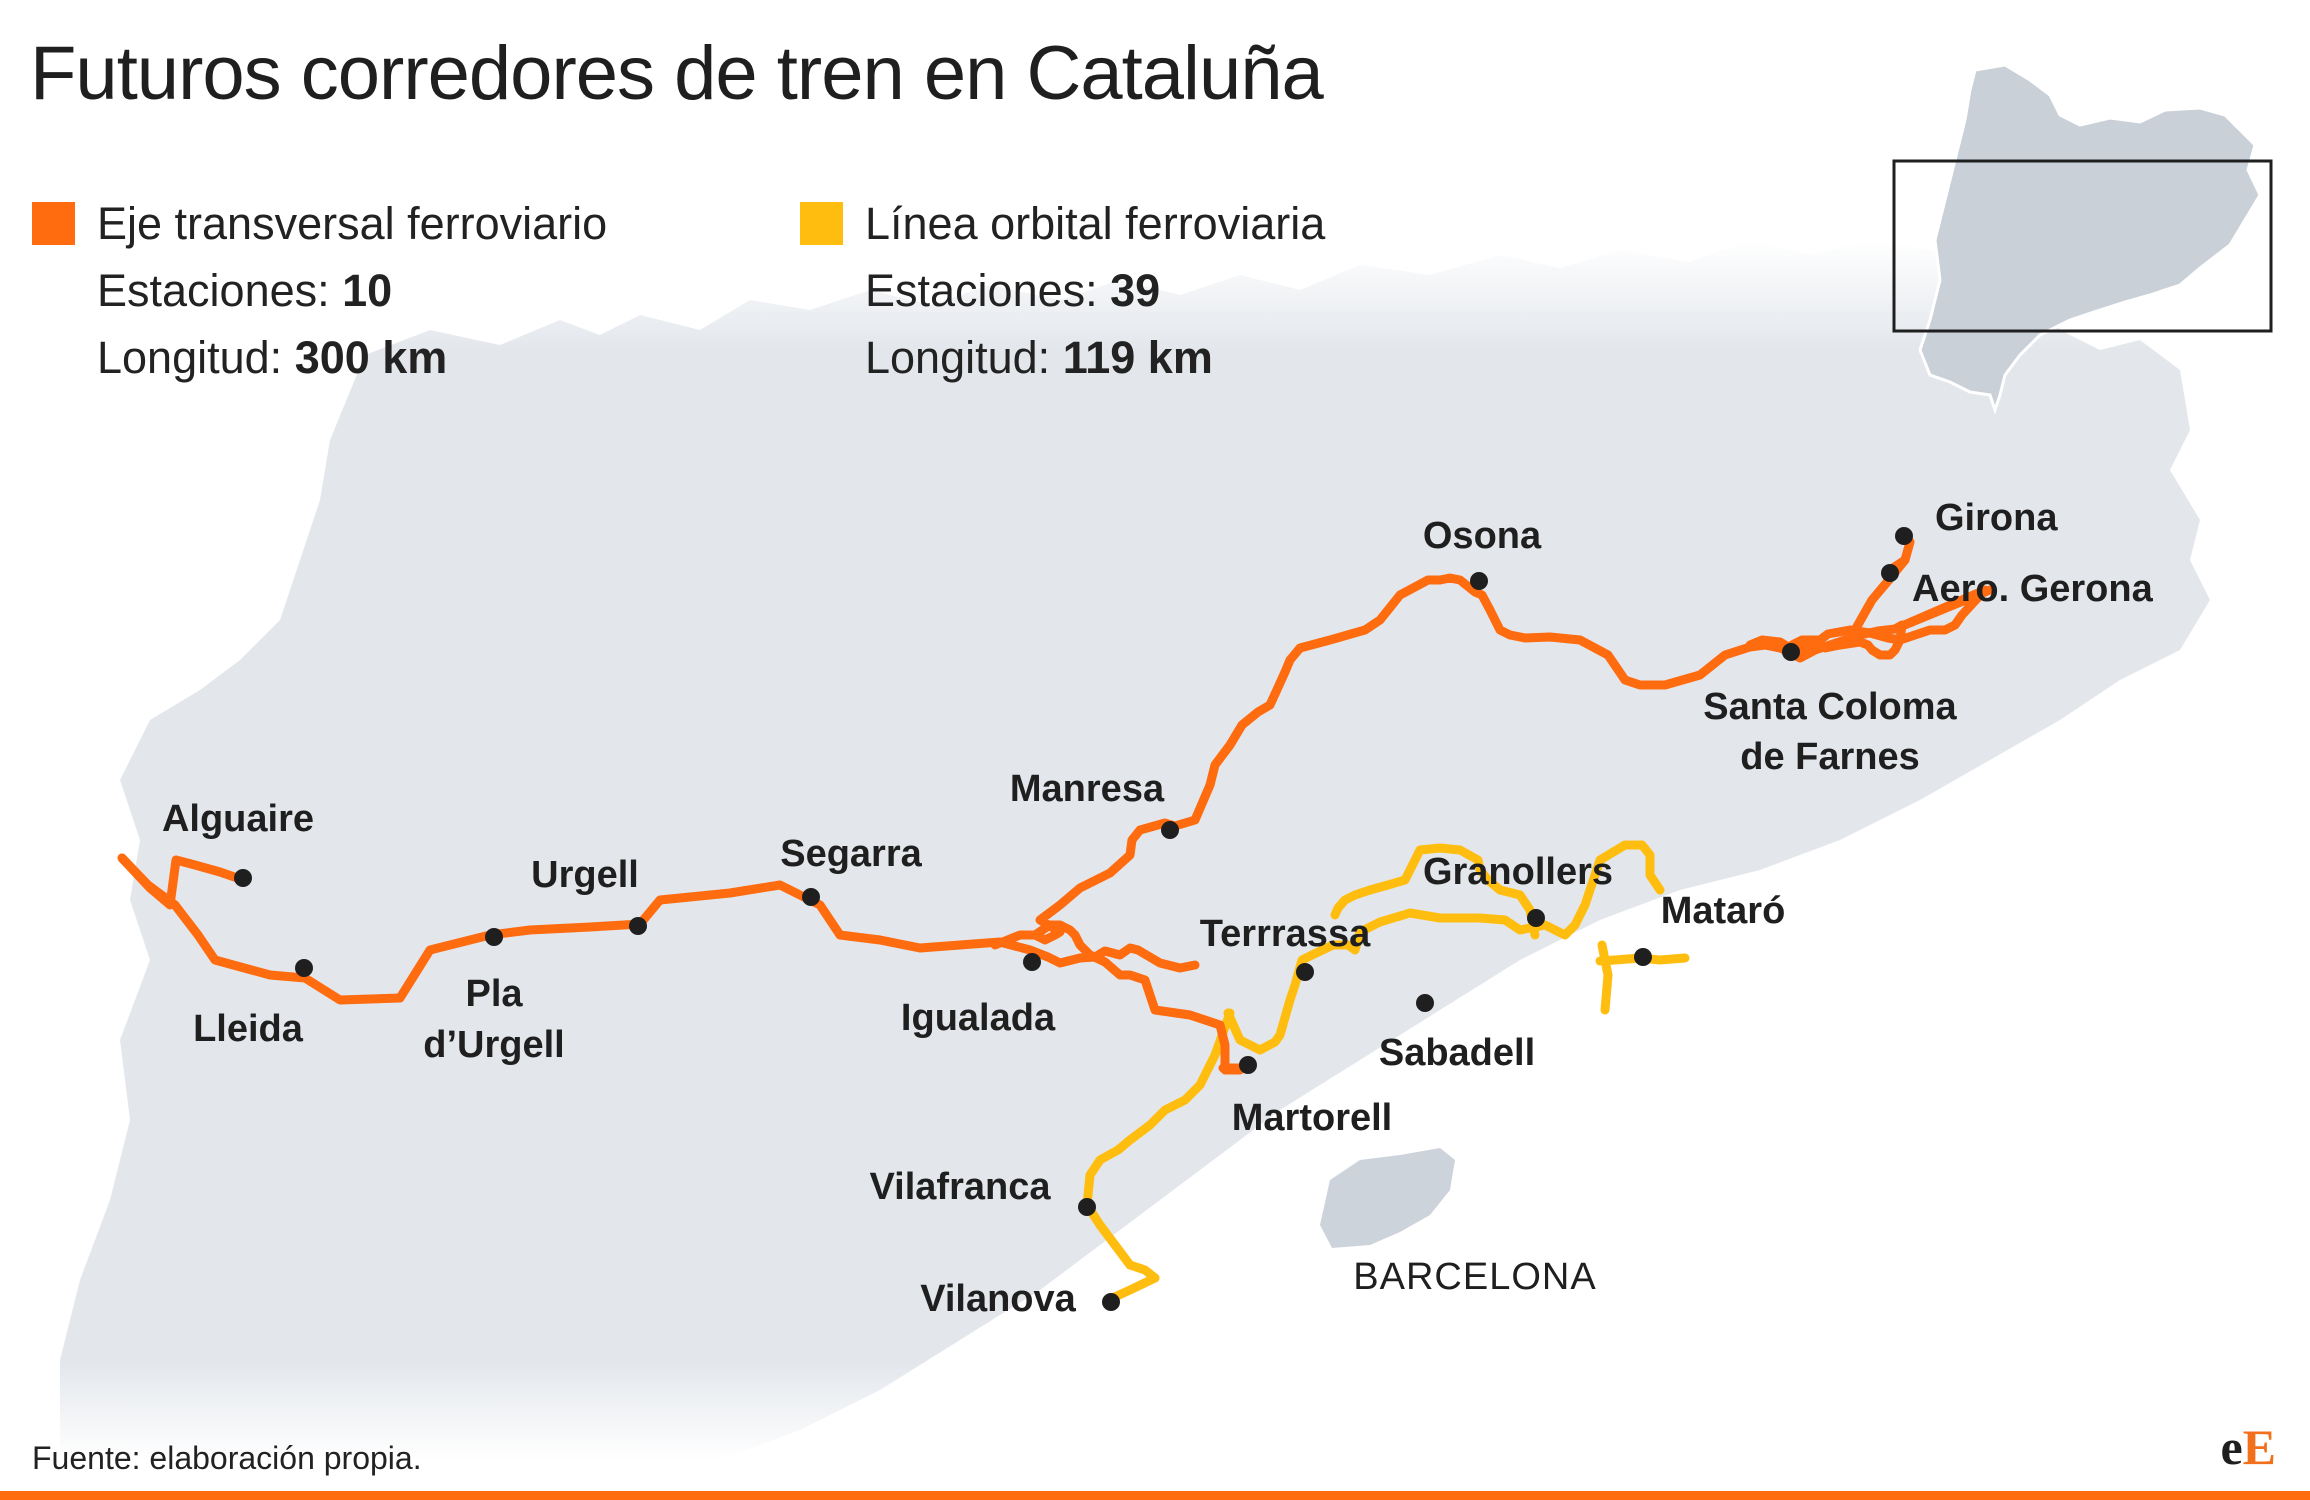  Describe the element at coordinates (1387, 1198) in the screenshot. I see `barcelona-area` at that location.